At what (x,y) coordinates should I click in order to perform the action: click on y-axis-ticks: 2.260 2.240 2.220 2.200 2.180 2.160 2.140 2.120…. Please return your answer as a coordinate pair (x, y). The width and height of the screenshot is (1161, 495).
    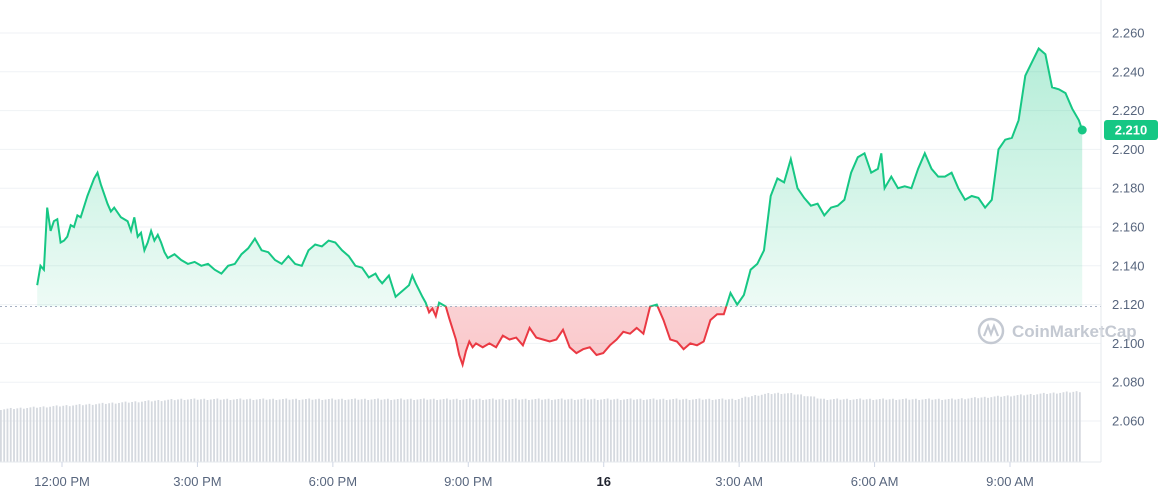
    Looking at the image, I should click on (1128, 227).